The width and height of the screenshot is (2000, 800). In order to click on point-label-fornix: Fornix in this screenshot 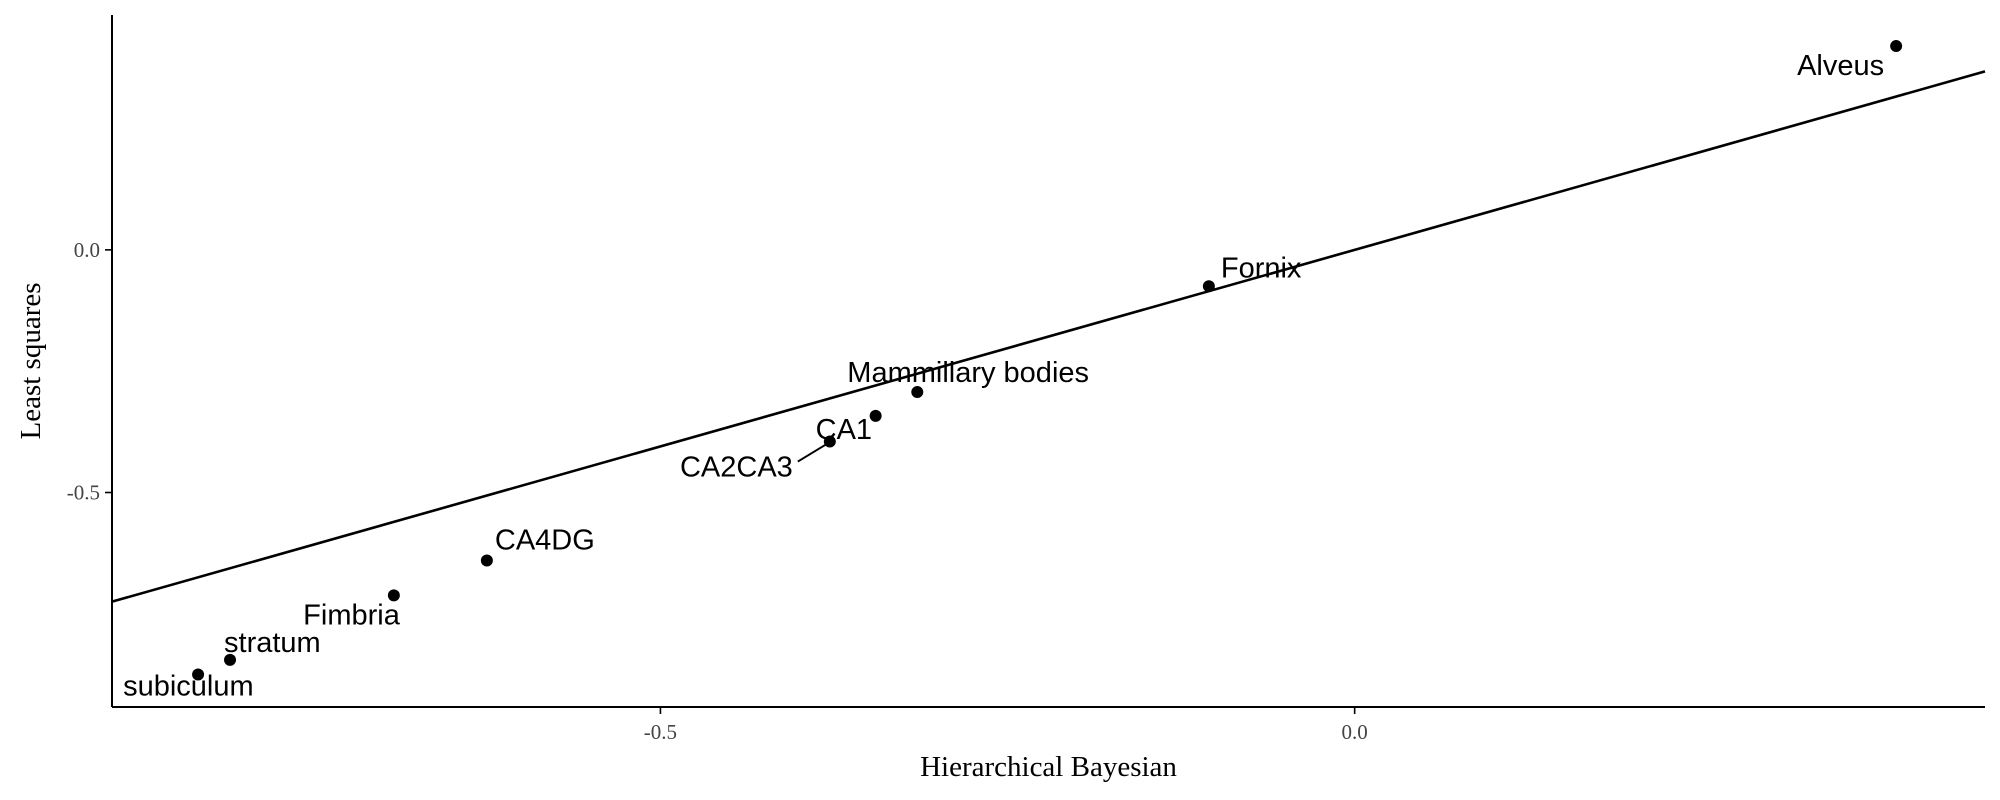, I will do `click(1261, 268)`.